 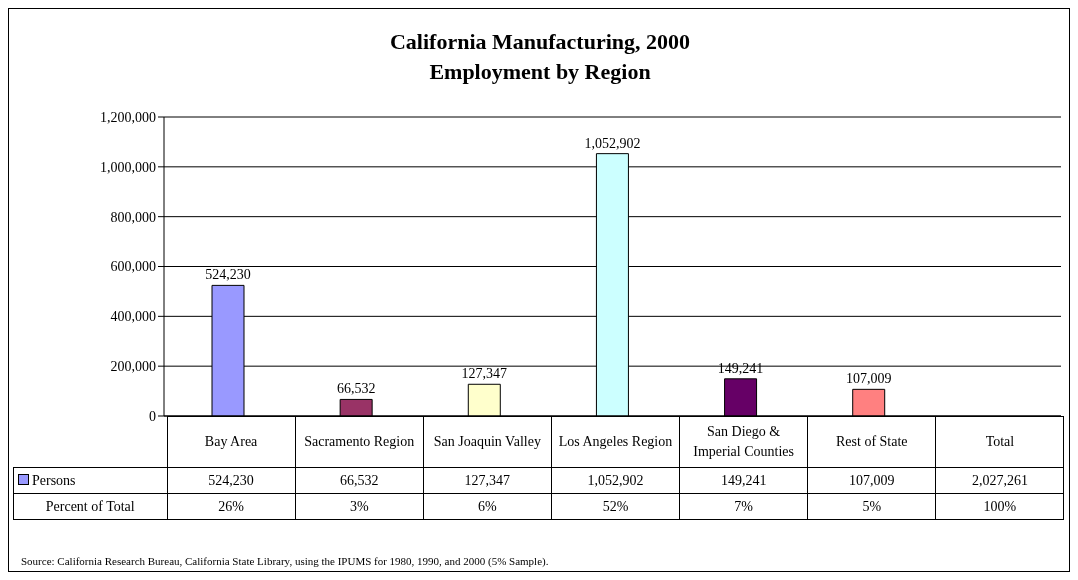 What do you see at coordinates (90, 480) in the screenshot?
I see `legend-label: Persons` at bounding box center [90, 480].